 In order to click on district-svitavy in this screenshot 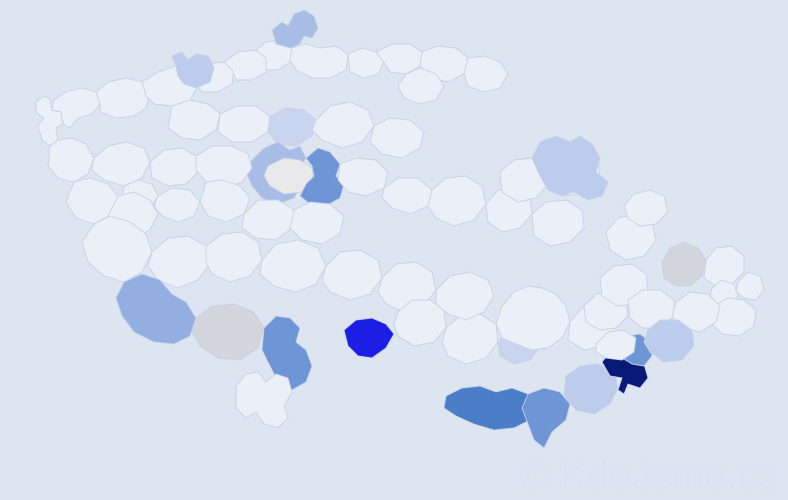, I will do `click(570, 168)`.